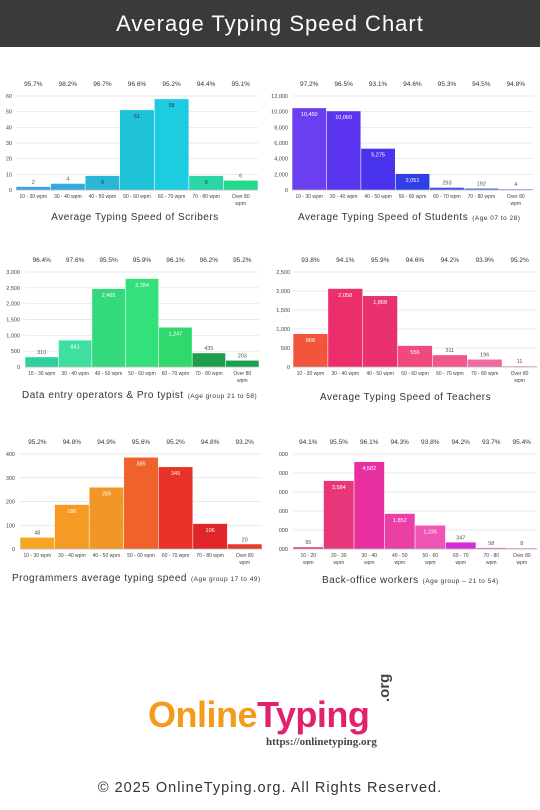  Describe the element at coordinates (134, 217) in the screenshot. I see `chart-title: Average Typing Speed of Scribers` at that location.